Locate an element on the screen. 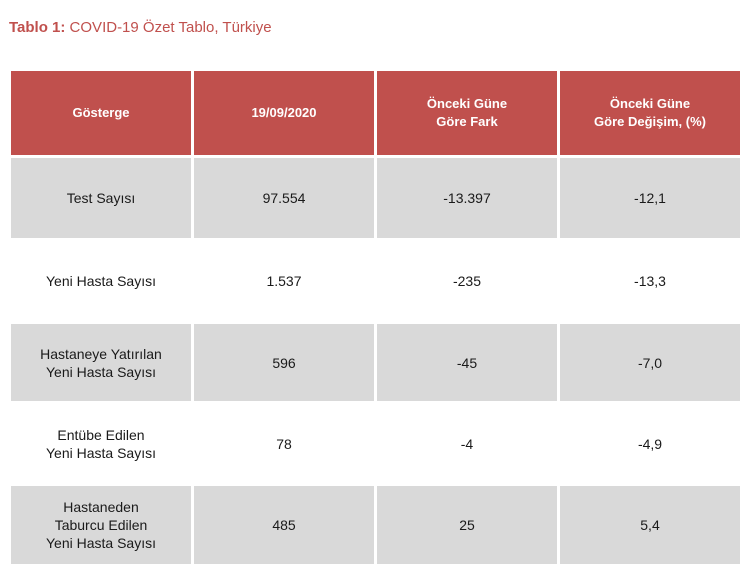 This screenshot has width=750, height=583. table-row: Test Sayısı 97.554 -13.397 -12,1 is located at coordinates (375, 198).